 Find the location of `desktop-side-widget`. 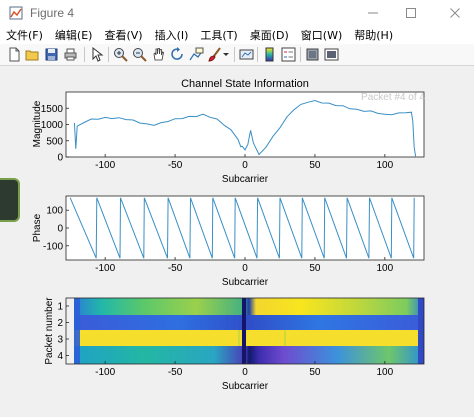

desktop-side-widget is located at coordinates (10, 200).